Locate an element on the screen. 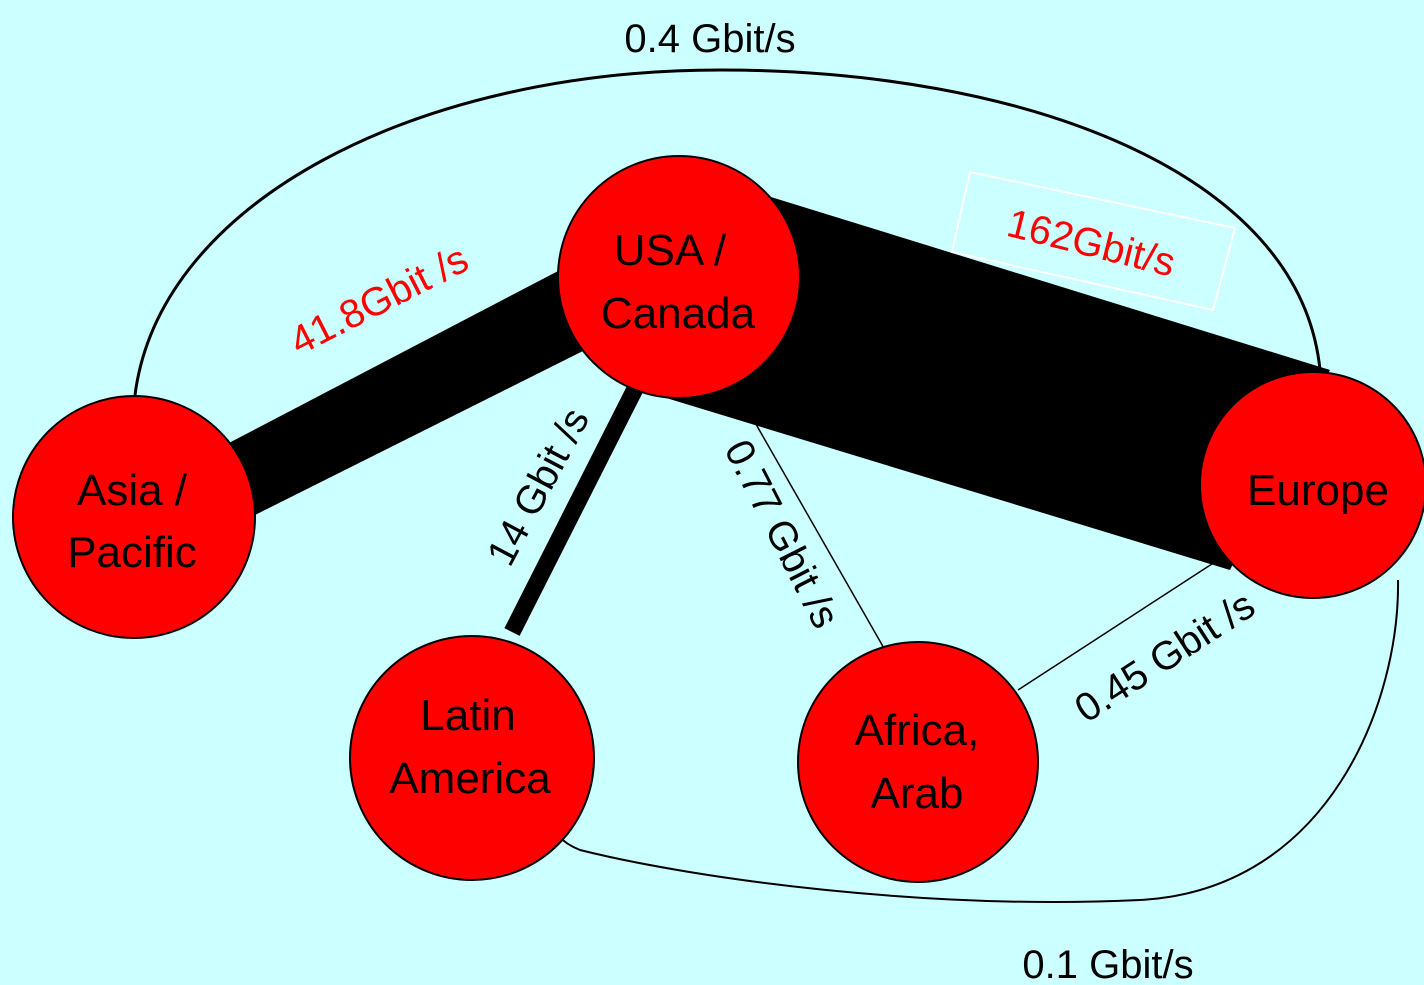 This screenshot has width=1424, height=985. link-europe-africa-line is located at coordinates (1116, 626).